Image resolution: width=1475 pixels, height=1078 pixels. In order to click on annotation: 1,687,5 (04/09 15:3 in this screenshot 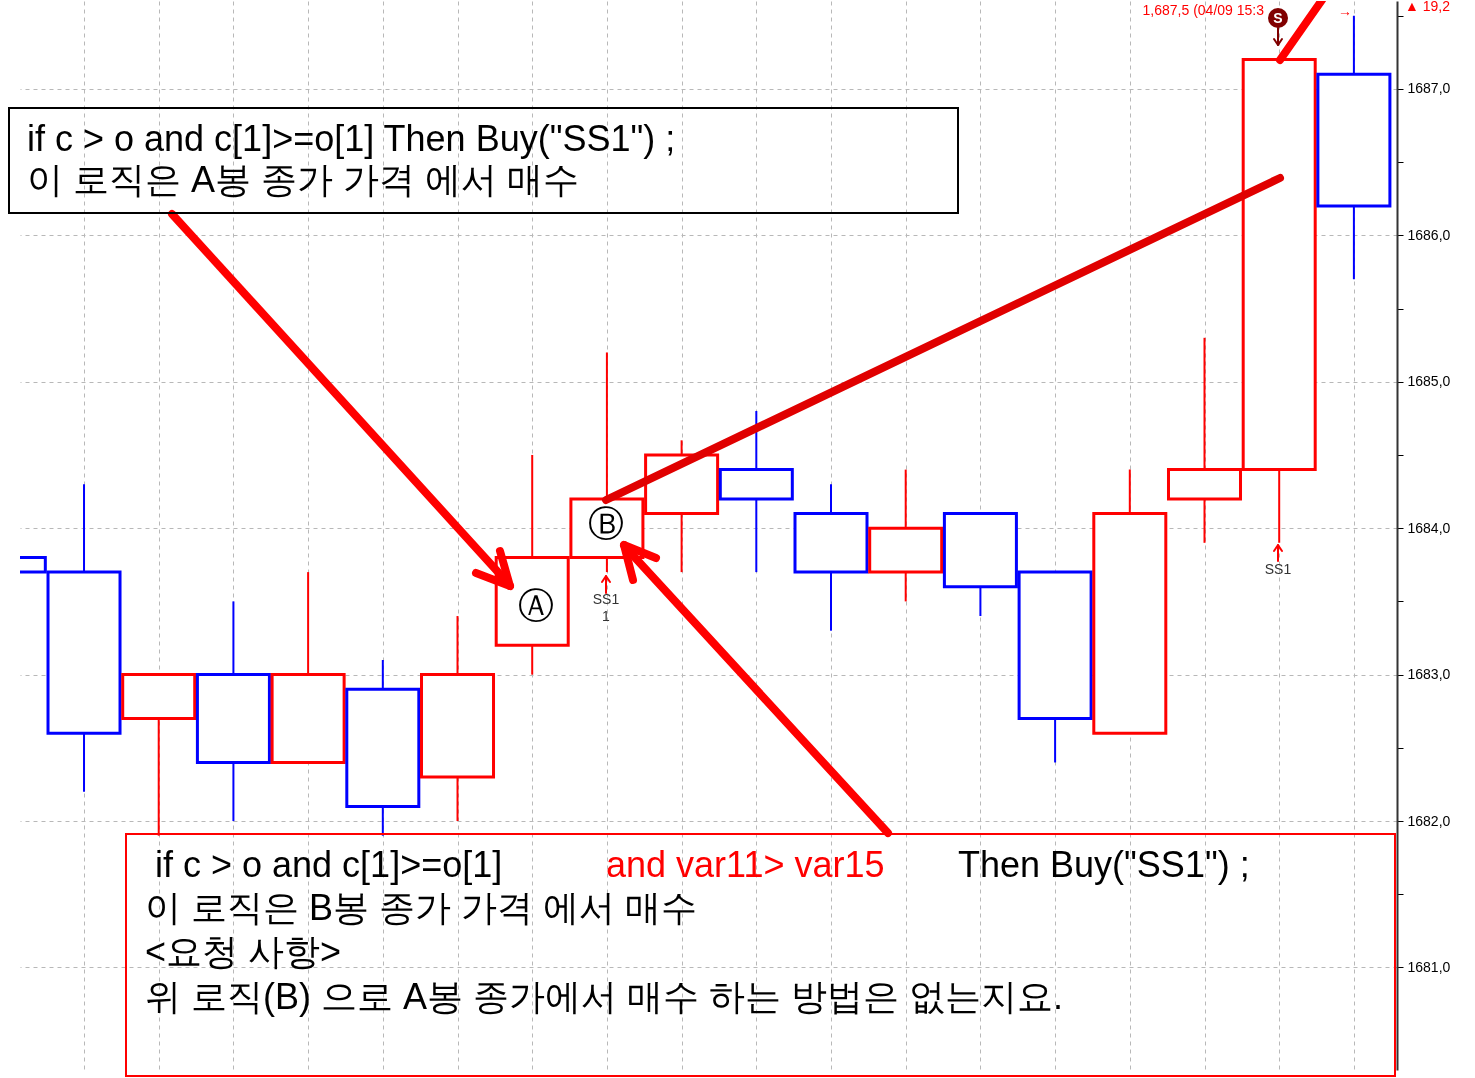, I will do `click(1203, 10)`.